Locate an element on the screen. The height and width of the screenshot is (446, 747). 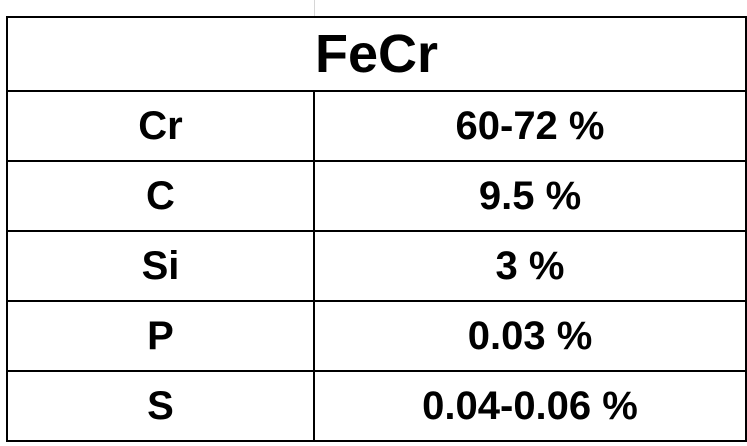
element-cell: C is located at coordinates (160, 196).